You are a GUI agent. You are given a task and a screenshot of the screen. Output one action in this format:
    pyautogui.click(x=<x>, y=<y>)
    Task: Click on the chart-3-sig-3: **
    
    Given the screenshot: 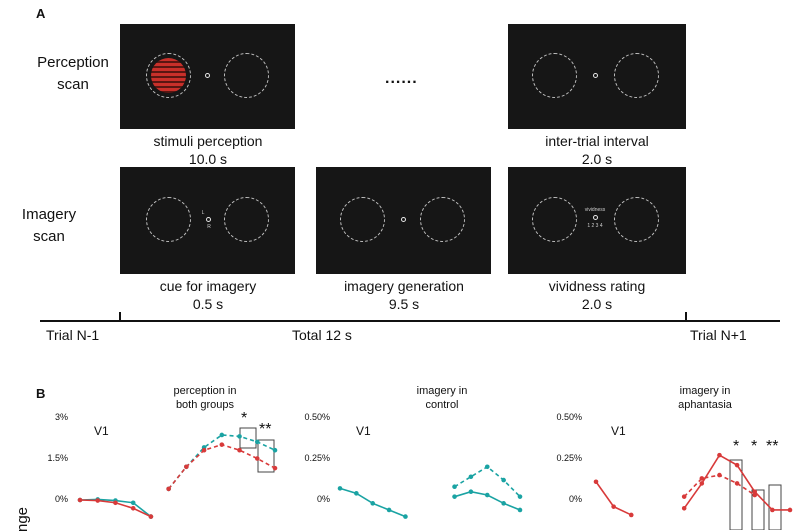 What is the action you would take?
    pyautogui.click(x=772, y=446)
    